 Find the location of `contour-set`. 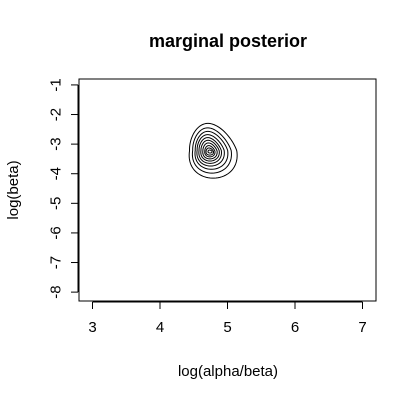

contour-set is located at coordinates (213, 150).